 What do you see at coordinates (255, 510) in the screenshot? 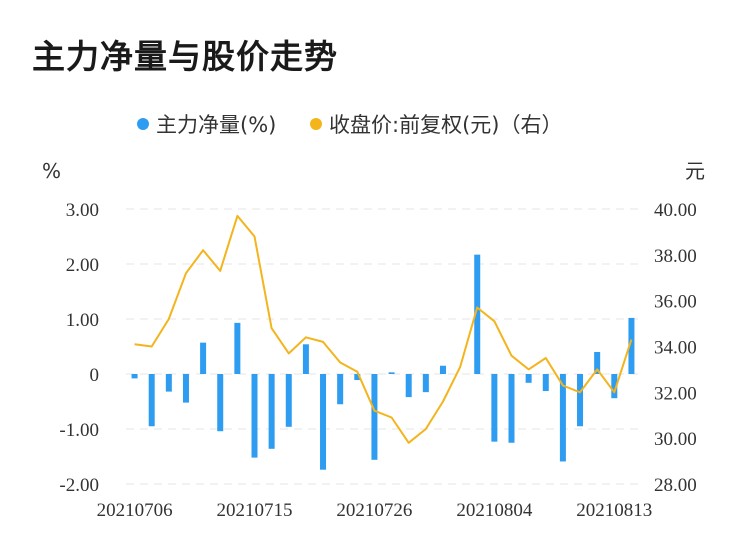
I see `x-tick-label: 20210715` at bounding box center [255, 510].